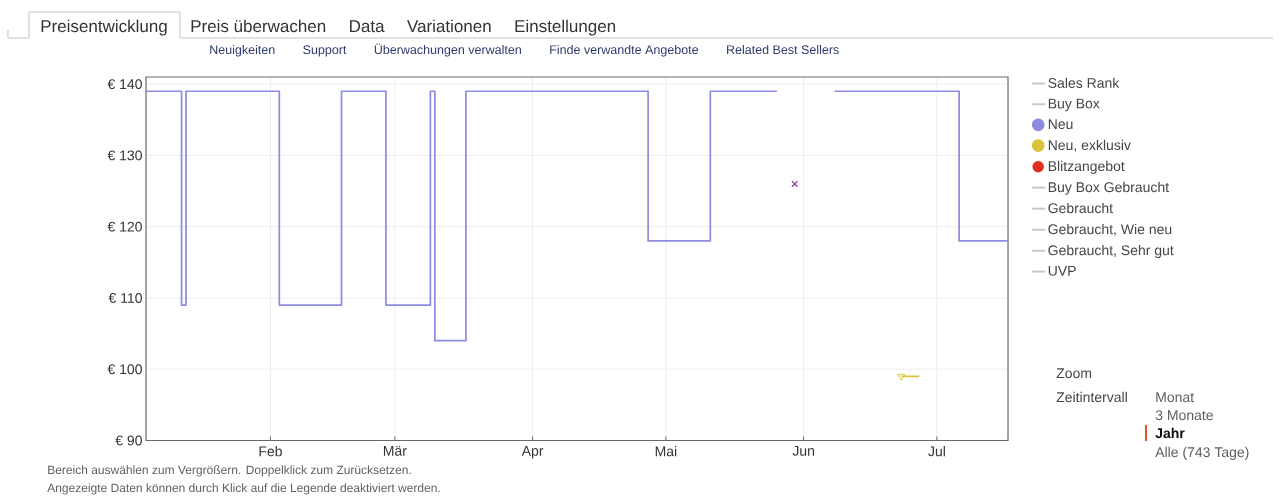  Describe the element at coordinates (565, 27) in the screenshot. I see `text: Einstellungen` at that location.